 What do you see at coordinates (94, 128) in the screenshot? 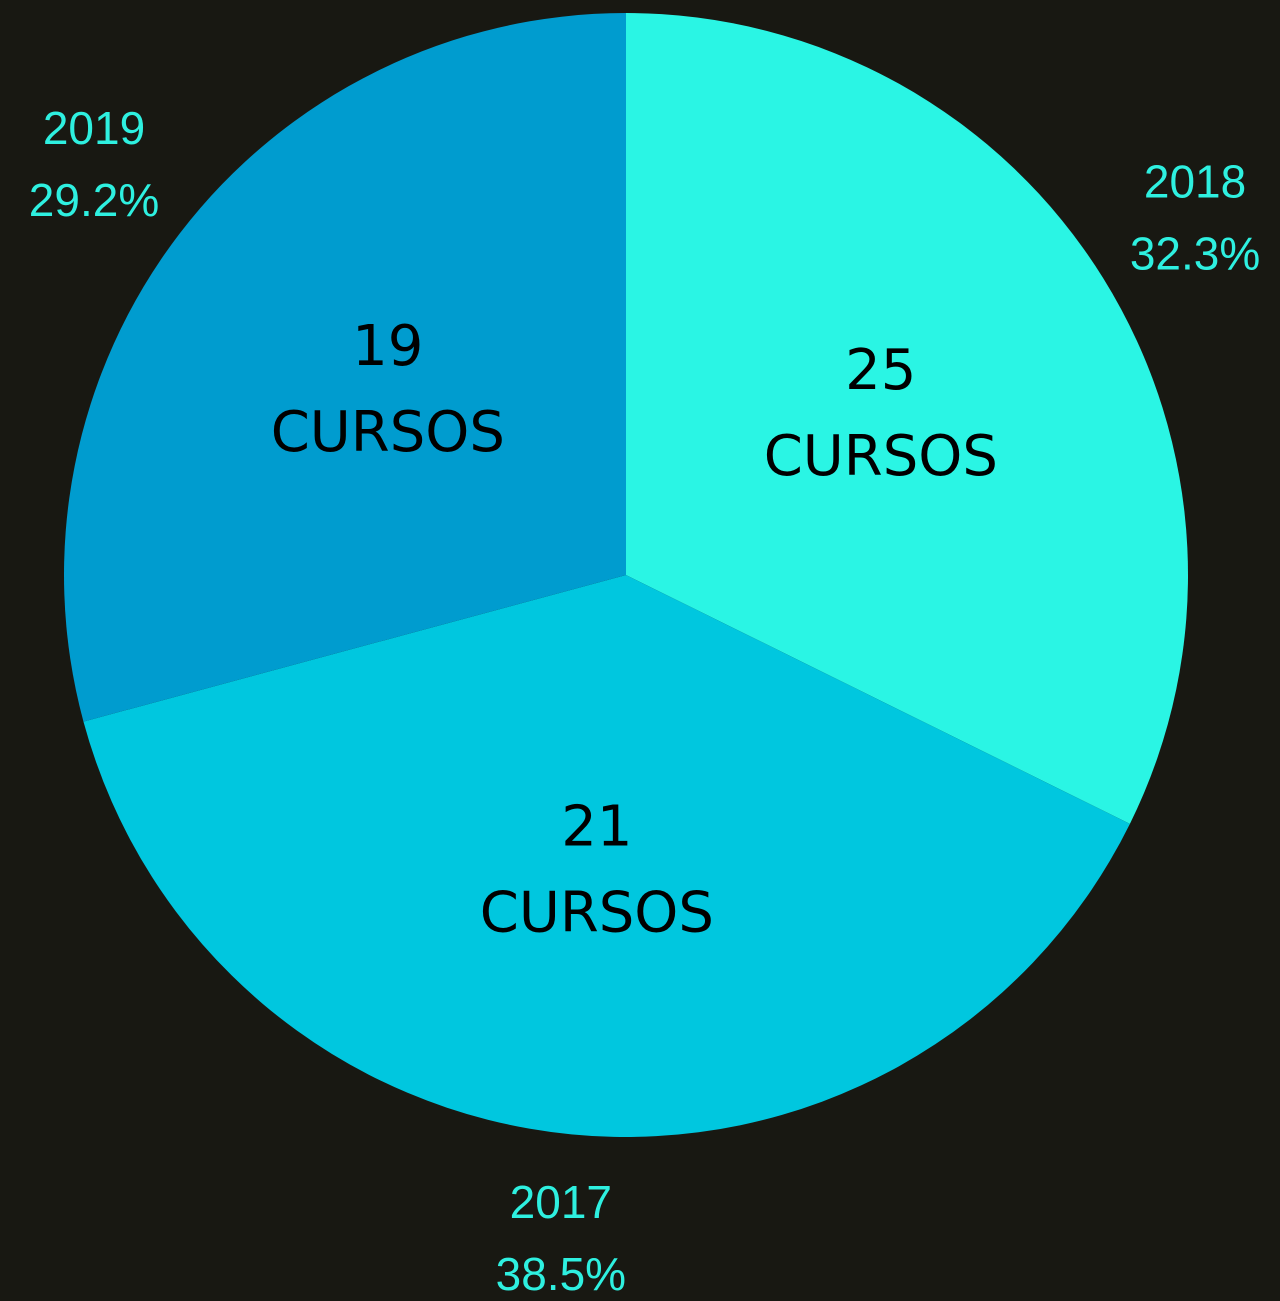
I see `category-label: 2019` at bounding box center [94, 128].